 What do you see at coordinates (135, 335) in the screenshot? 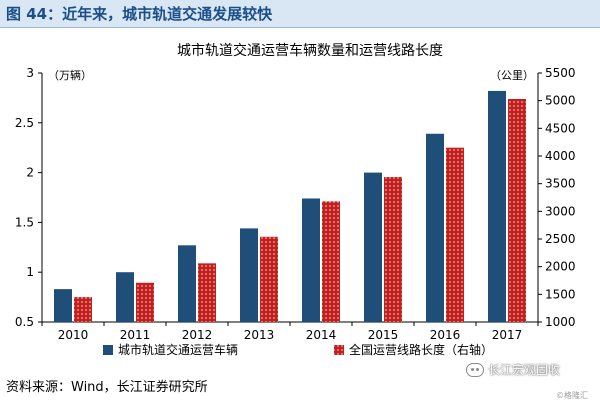
I see `x-tick-label: 2011` at bounding box center [135, 335].